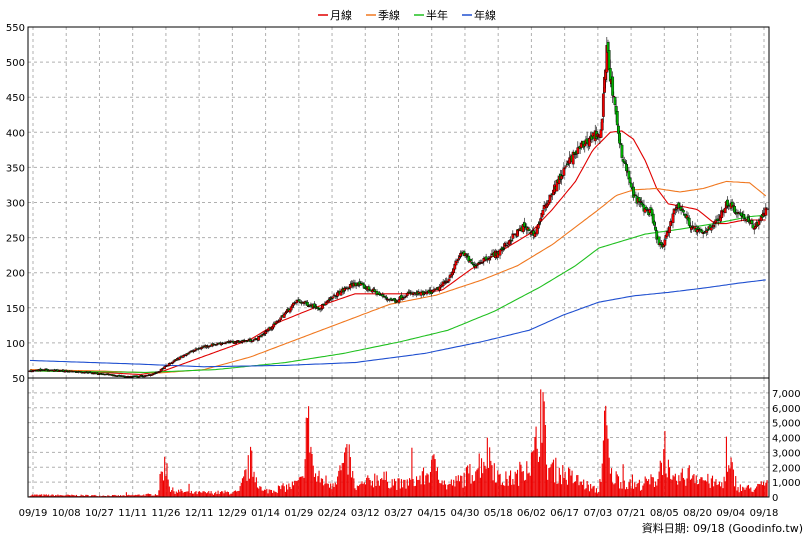 The image size is (808, 540). I want to click on price-tick-label: 150, so click(15, 309).